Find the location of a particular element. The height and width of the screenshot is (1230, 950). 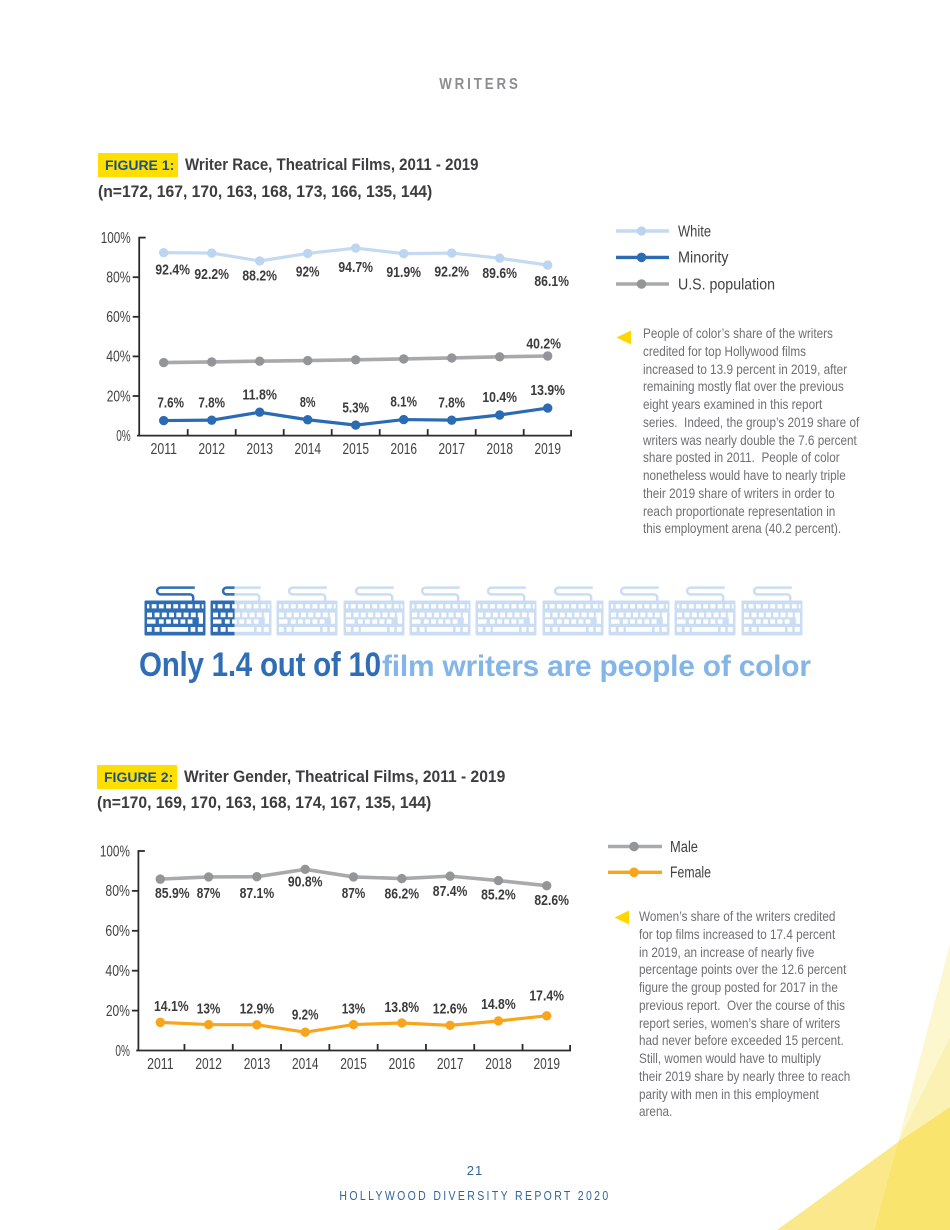

svg-text: 12.9% is located at coordinates (257, 1010).